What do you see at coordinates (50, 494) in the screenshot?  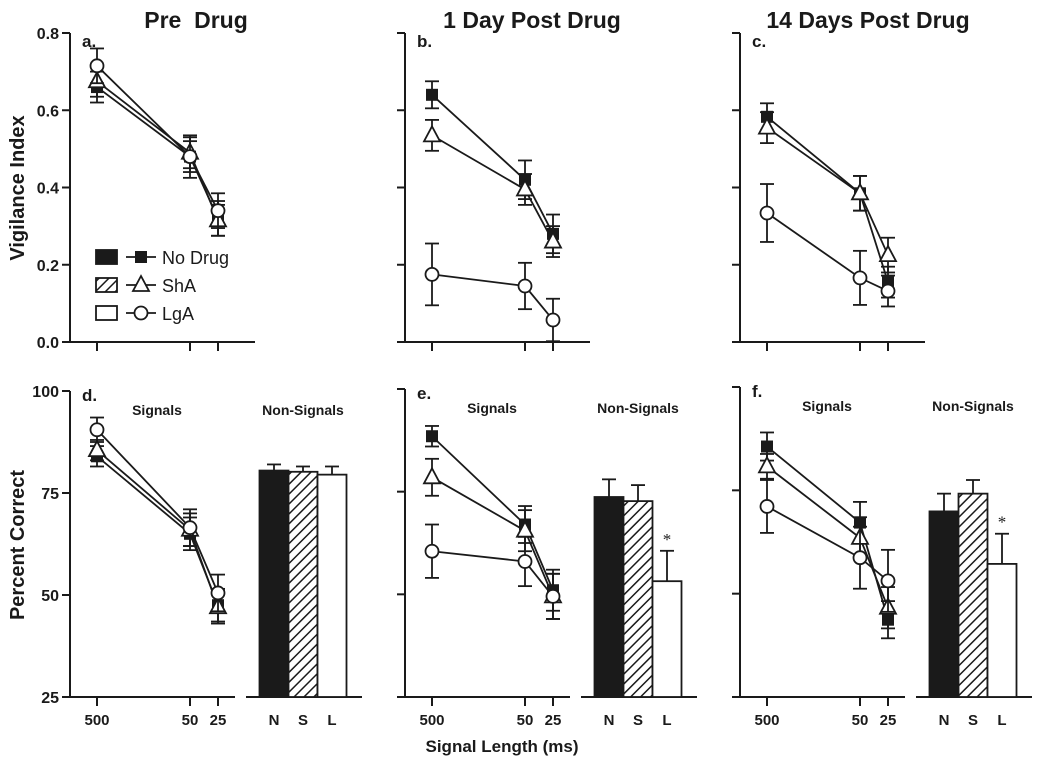 I see `y-tick-label: 75` at bounding box center [50, 494].